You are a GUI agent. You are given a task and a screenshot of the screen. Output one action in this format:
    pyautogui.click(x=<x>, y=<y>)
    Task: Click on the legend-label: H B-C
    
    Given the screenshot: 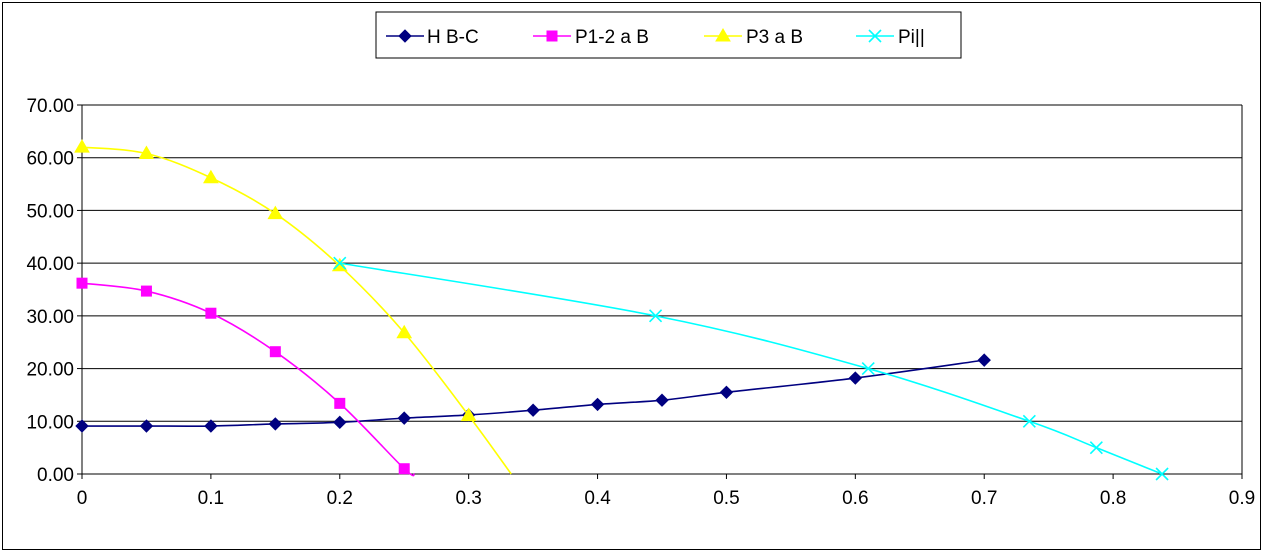 What is the action you would take?
    pyautogui.click(x=453, y=37)
    